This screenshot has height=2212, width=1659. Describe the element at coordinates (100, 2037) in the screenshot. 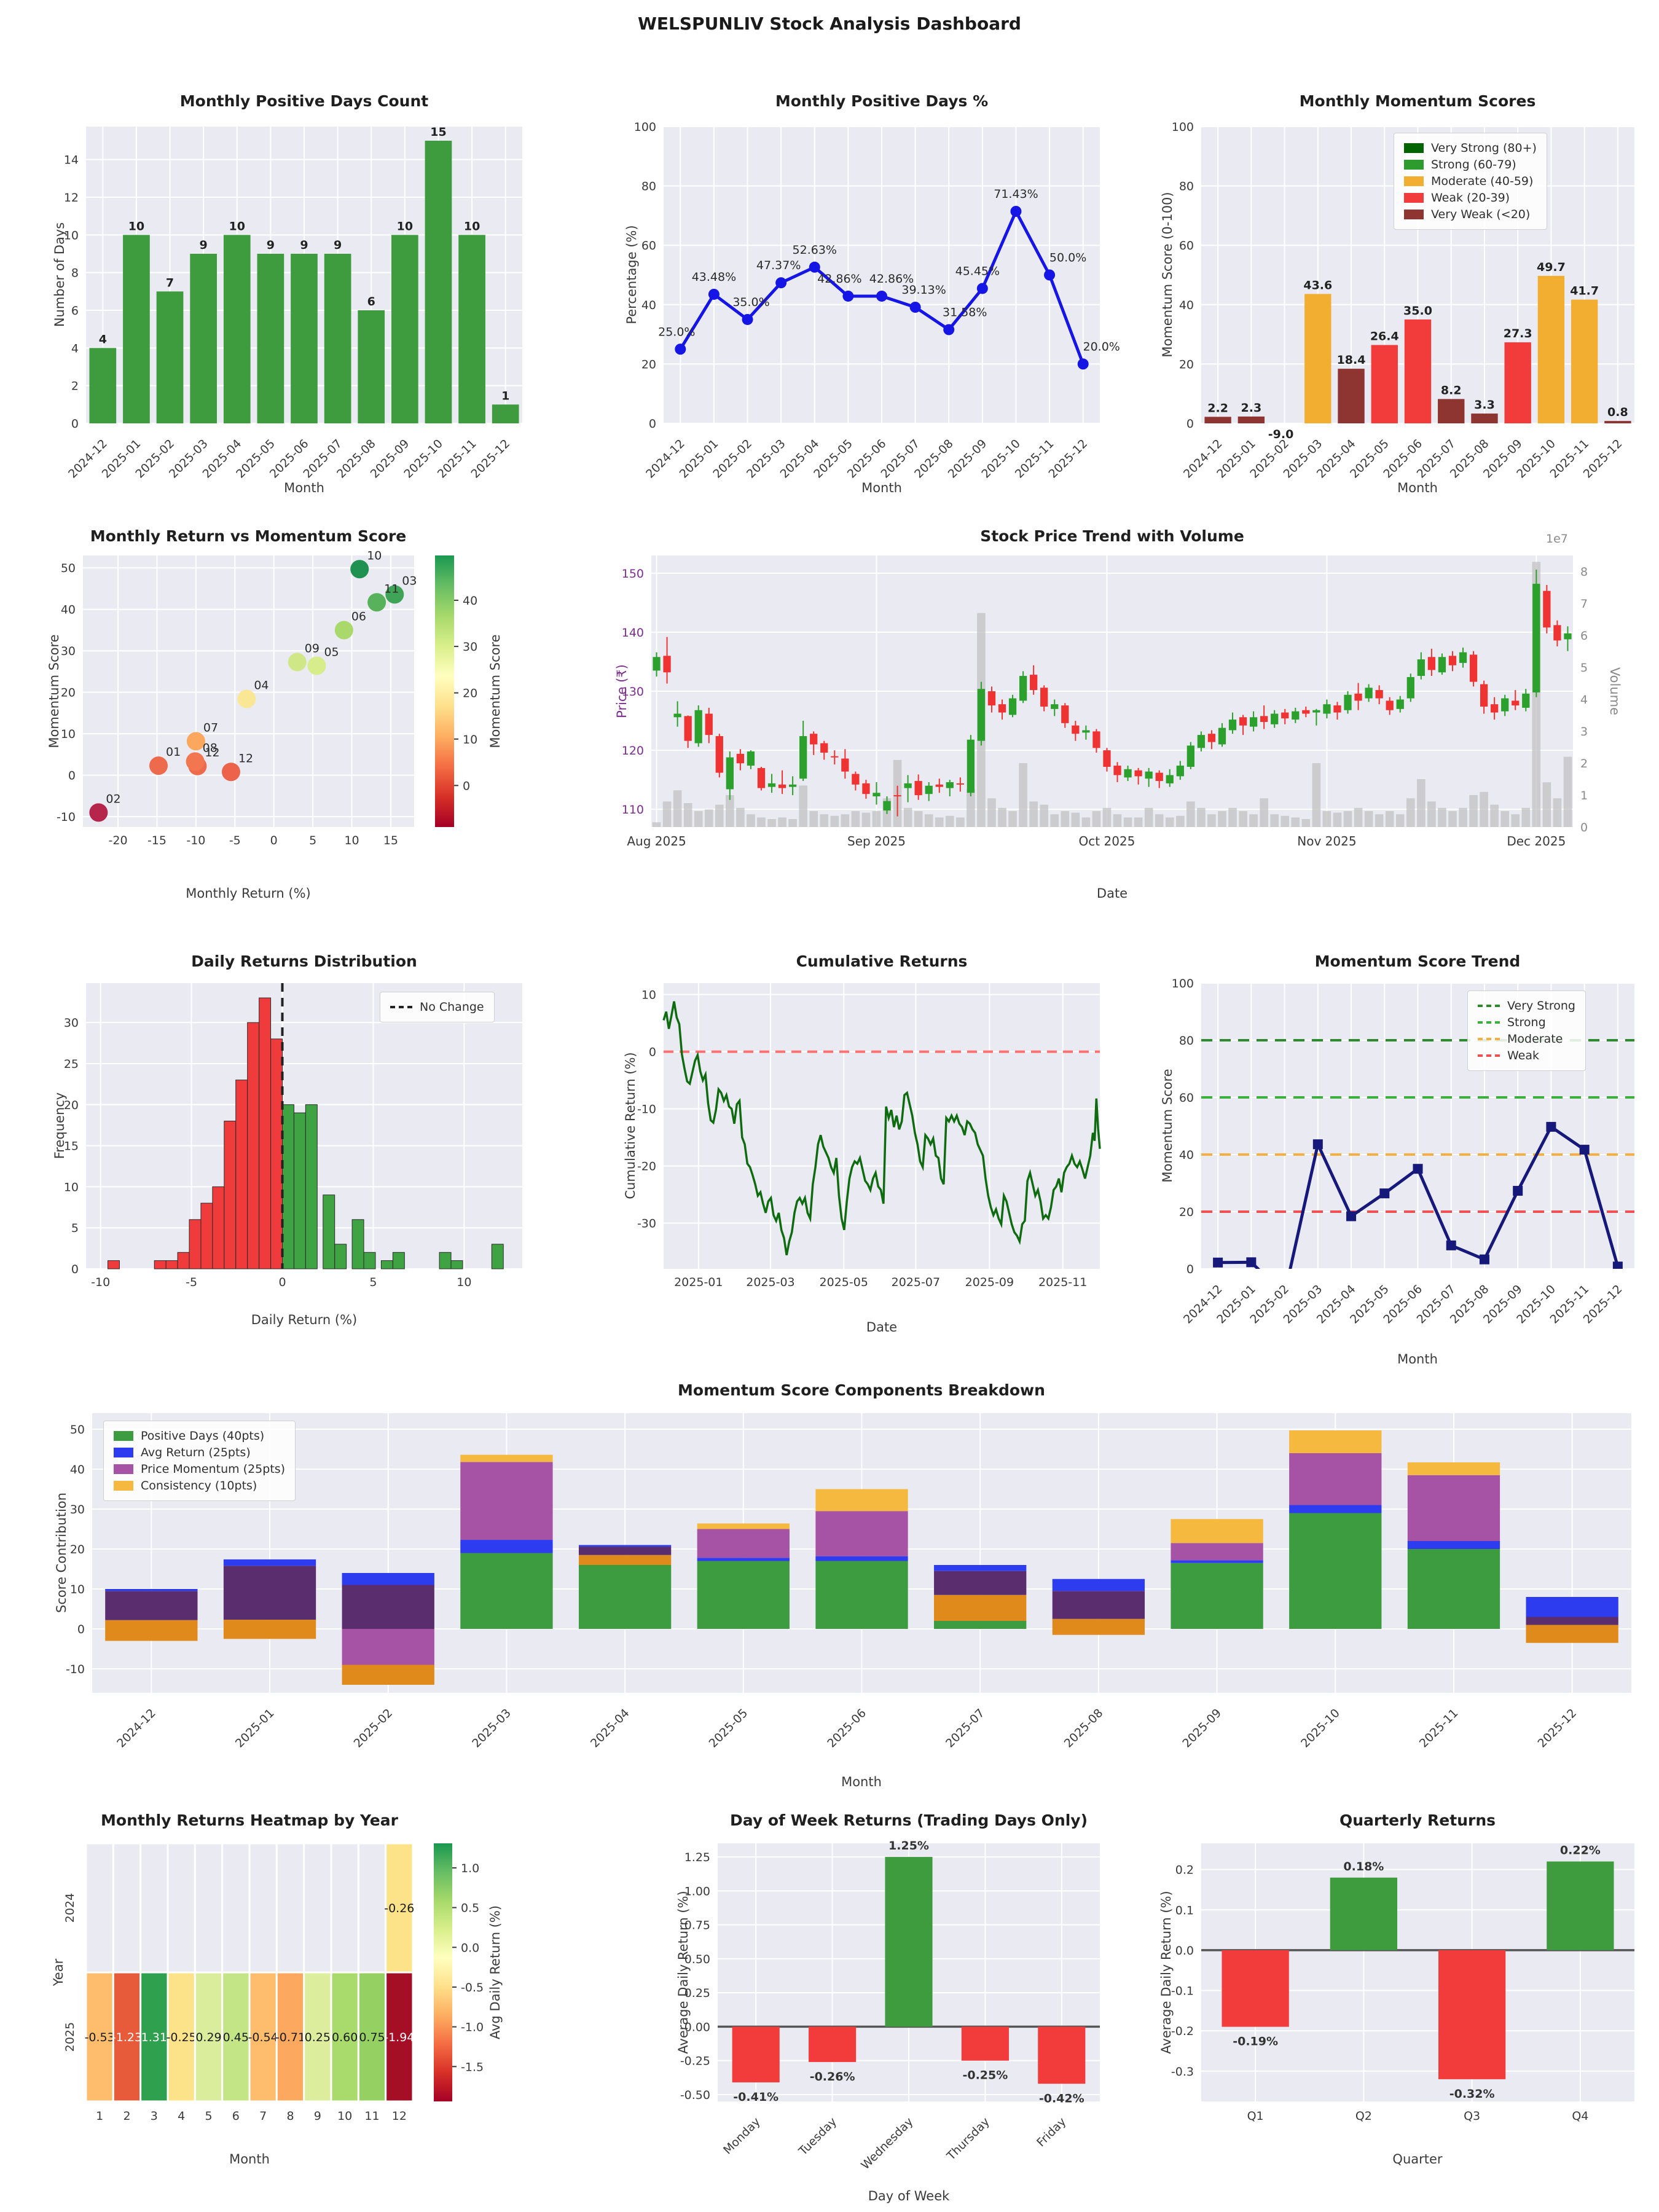

I see `svg-text: -0.53` at that location.